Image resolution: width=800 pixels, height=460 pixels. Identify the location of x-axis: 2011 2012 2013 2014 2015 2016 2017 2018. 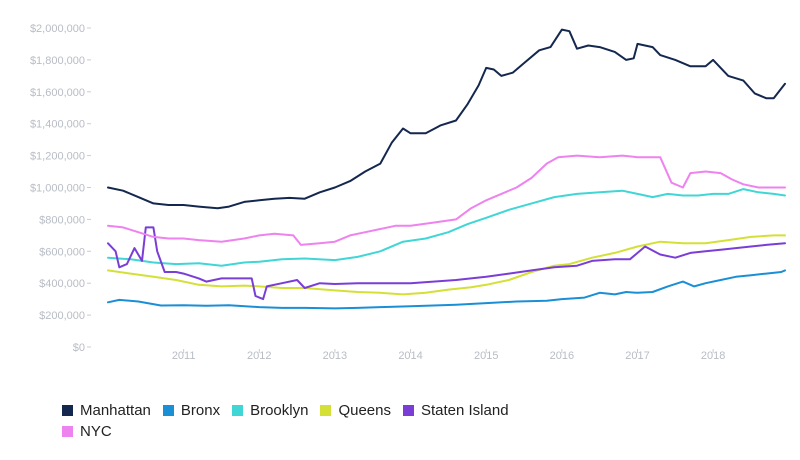
(448, 355).